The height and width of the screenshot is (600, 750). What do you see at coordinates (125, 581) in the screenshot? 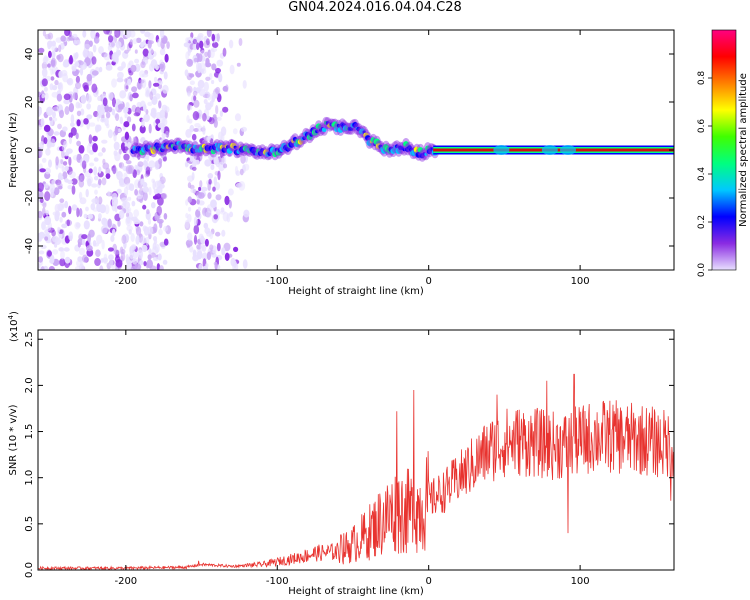
I see `snr-x-tick-label: -200` at bounding box center [125, 581].